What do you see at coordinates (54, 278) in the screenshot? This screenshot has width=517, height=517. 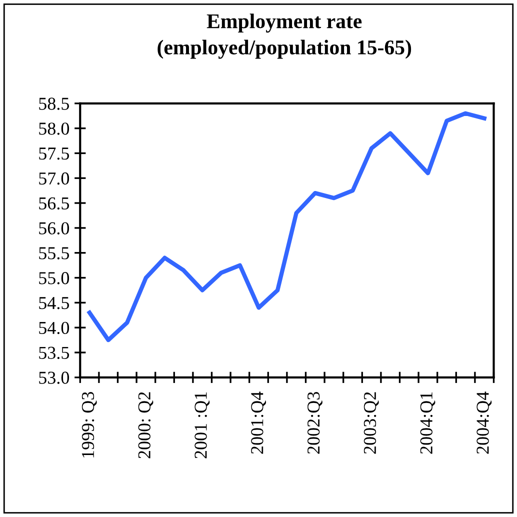 I see `y-tick-label: 55.0` at bounding box center [54, 278].